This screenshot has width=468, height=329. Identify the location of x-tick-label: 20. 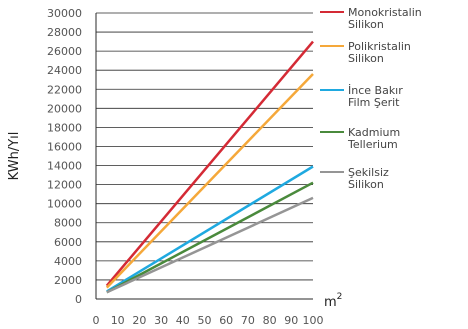
(139, 320).